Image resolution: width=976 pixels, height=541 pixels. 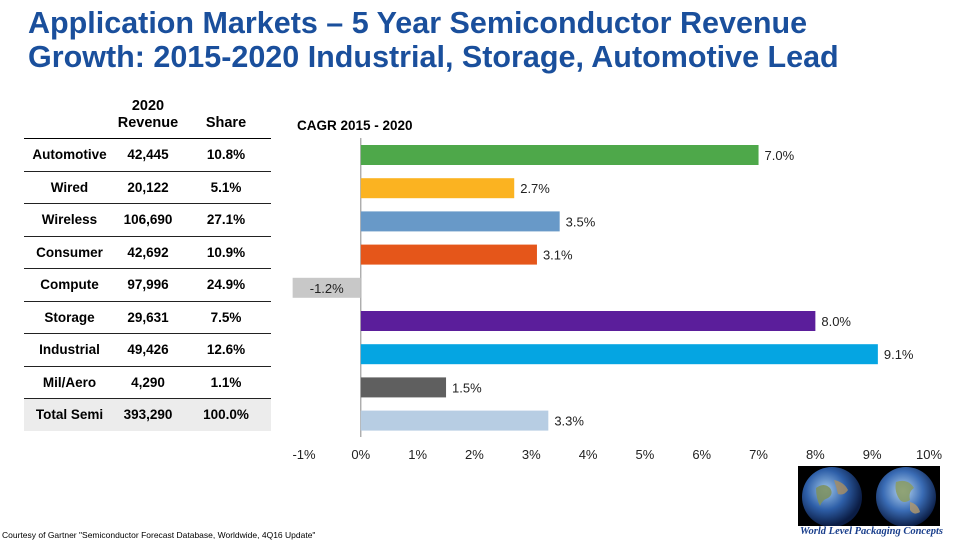 I want to click on table-row: Wired 20,122 5.1%, so click(x=147, y=187).